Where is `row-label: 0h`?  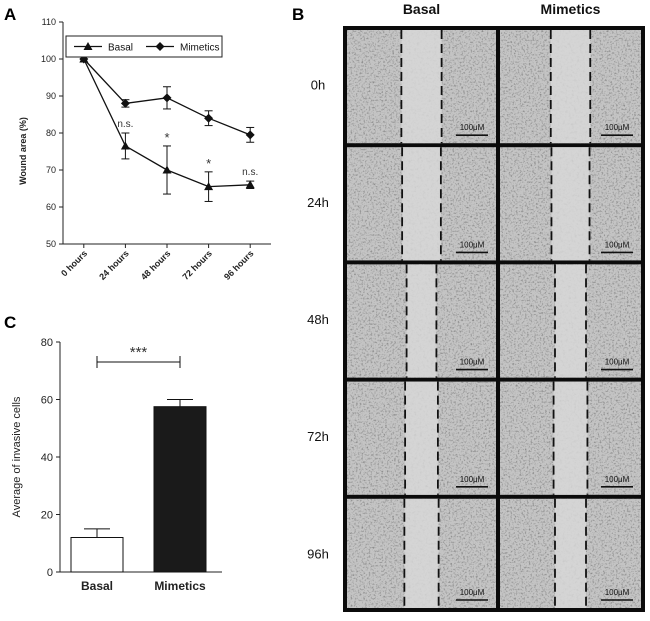 row-label: 0h is located at coordinates (318, 85).